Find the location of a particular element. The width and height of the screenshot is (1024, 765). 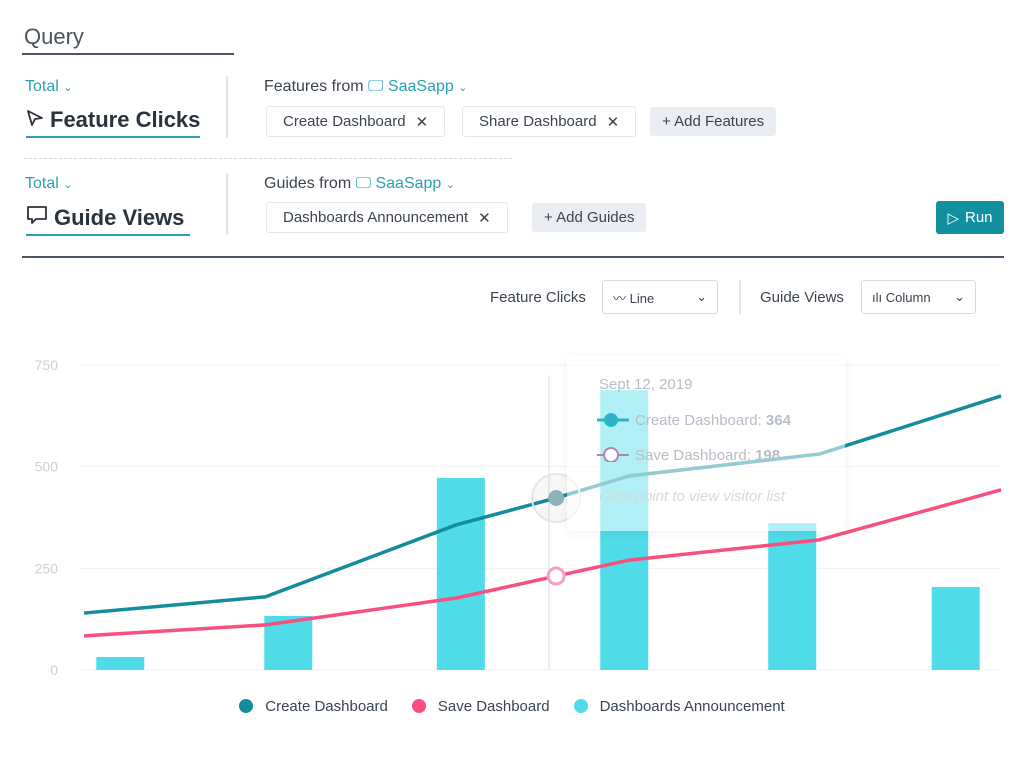

guide-source: Guides from 🖵 SaaSapp ⌄ is located at coordinates (359, 184).